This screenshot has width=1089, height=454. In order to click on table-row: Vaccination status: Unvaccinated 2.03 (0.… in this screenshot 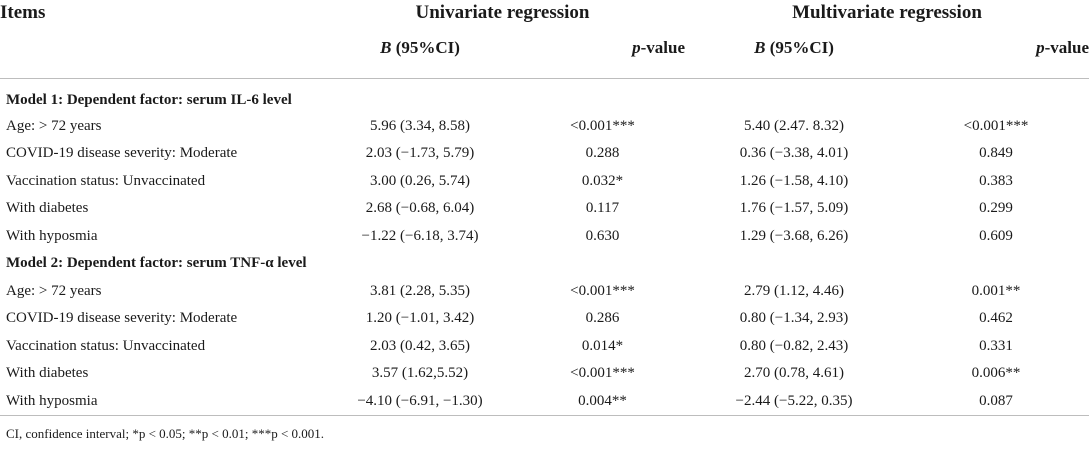, I will do `click(544, 347)`.